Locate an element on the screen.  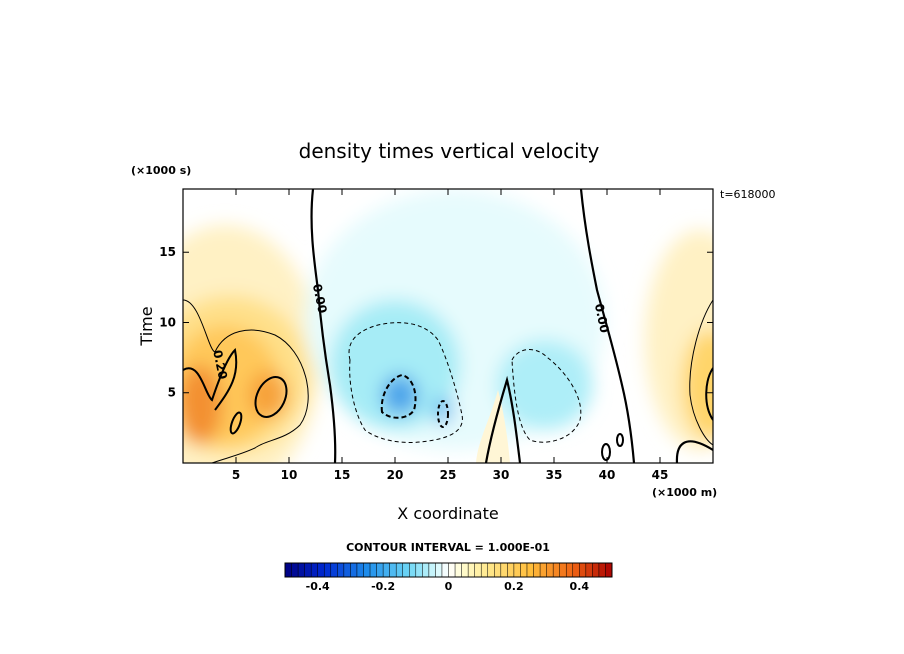
colorbar-tick-label: 0.2 is located at coordinates (514, 586).